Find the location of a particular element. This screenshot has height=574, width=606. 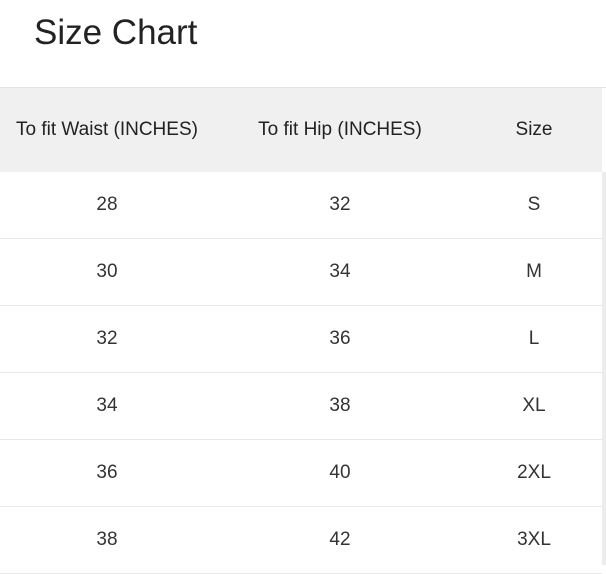

header-waist: To fit Waist (INCHES) is located at coordinates (107, 130).